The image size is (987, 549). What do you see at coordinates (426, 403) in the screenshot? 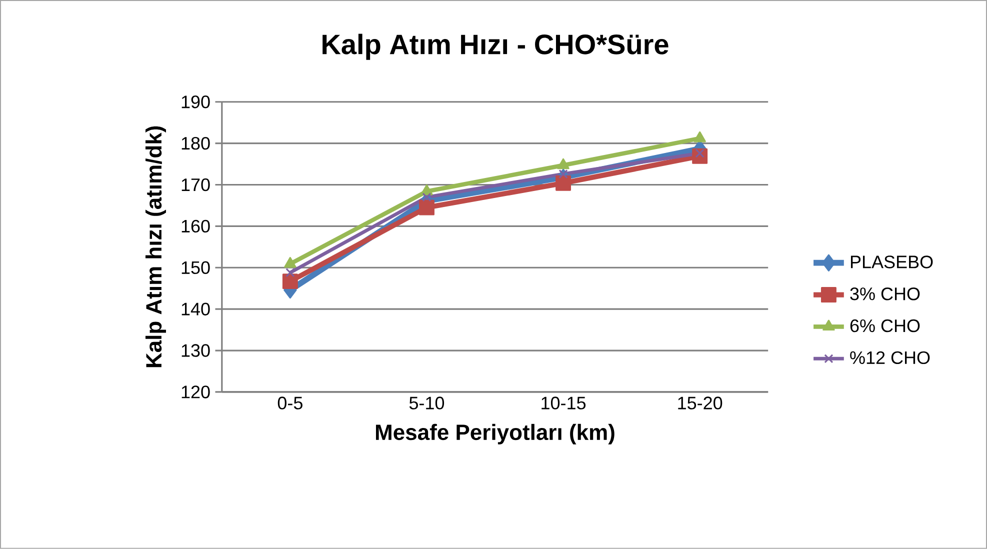
I see `x-tick-label: 5-10` at bounding box center [426, 403].